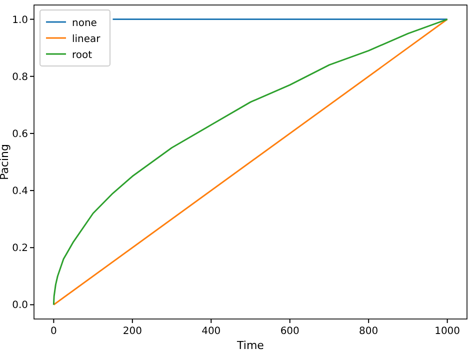  What do you see at coordinates (20, 306) in the screenshot?
I see `y-tick-label: 0.0` at bounding box center [20, 306].